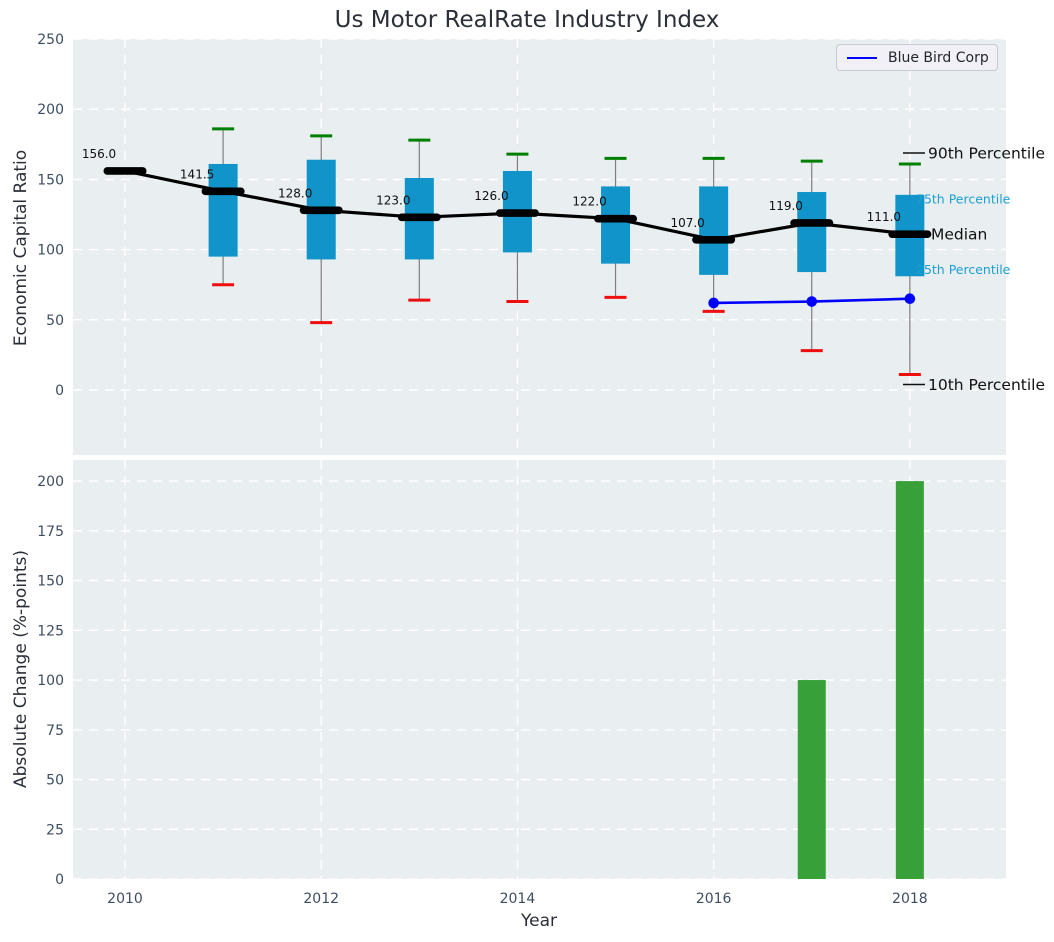  Describe the element at coordinates (50, 681) in the screenshot. I see `bottom-y-tick-100: 100` at that location.